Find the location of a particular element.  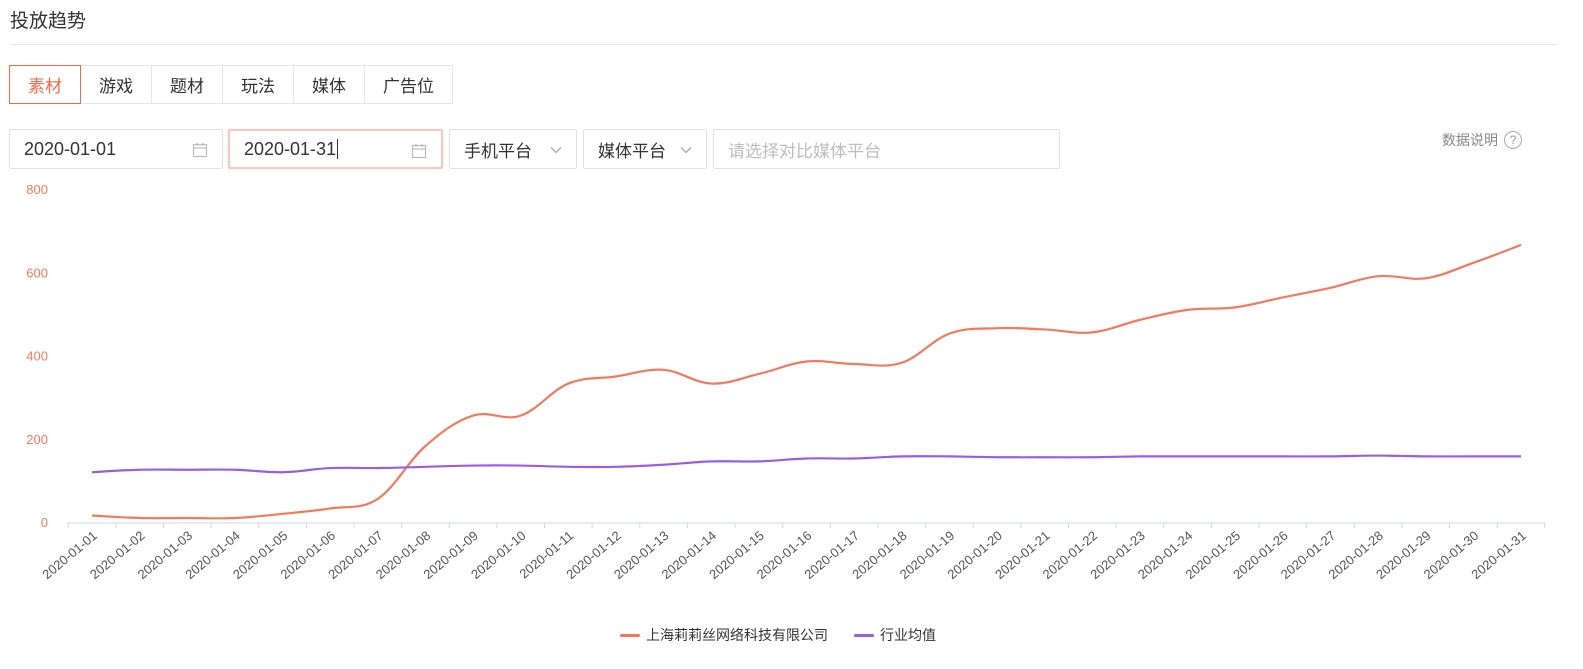

tab-gameplay: 玩法 is located at coordinates (258, 84).